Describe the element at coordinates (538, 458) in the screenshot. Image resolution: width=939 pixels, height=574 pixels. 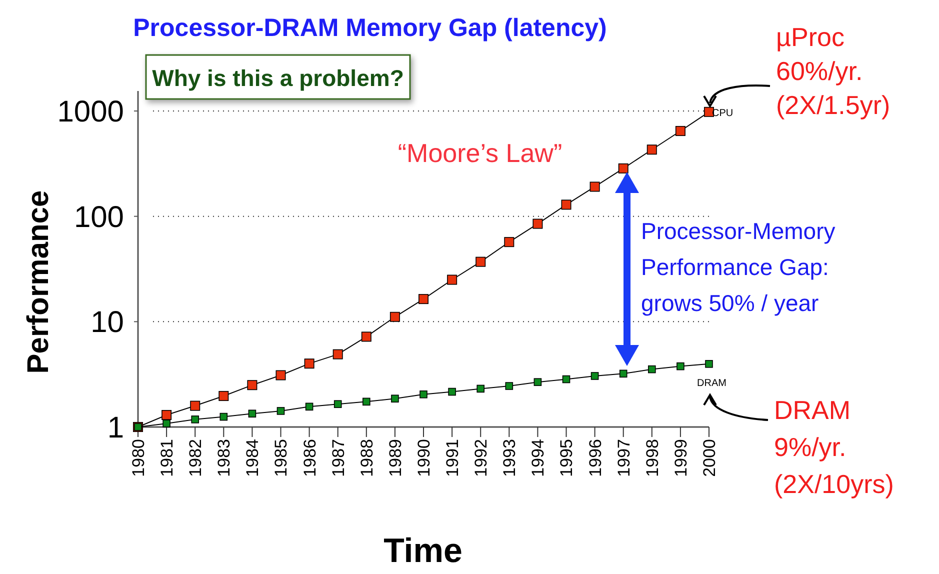
I see `x-tick-label: 1994` at that location.